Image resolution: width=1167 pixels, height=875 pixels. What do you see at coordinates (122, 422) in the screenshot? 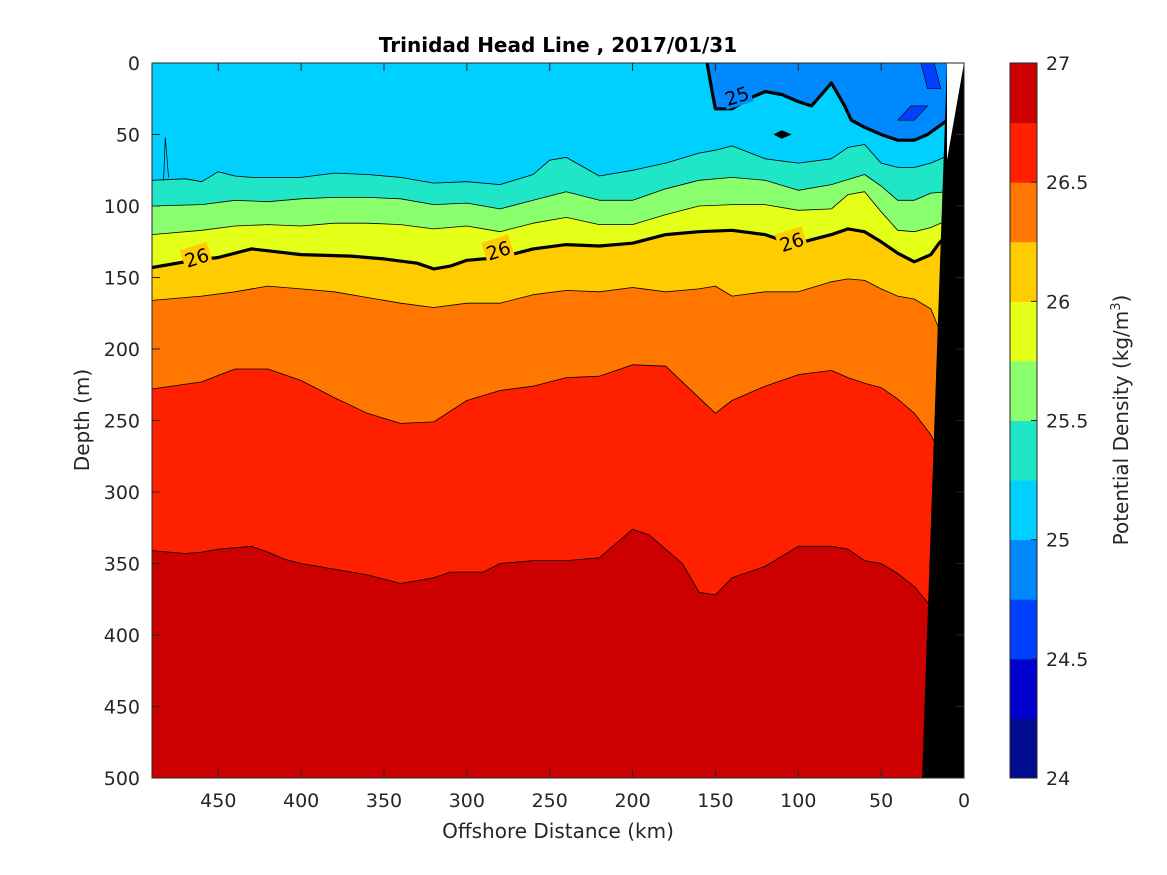
I see `y-tick-label: 250` at bounding box center [122, 422].